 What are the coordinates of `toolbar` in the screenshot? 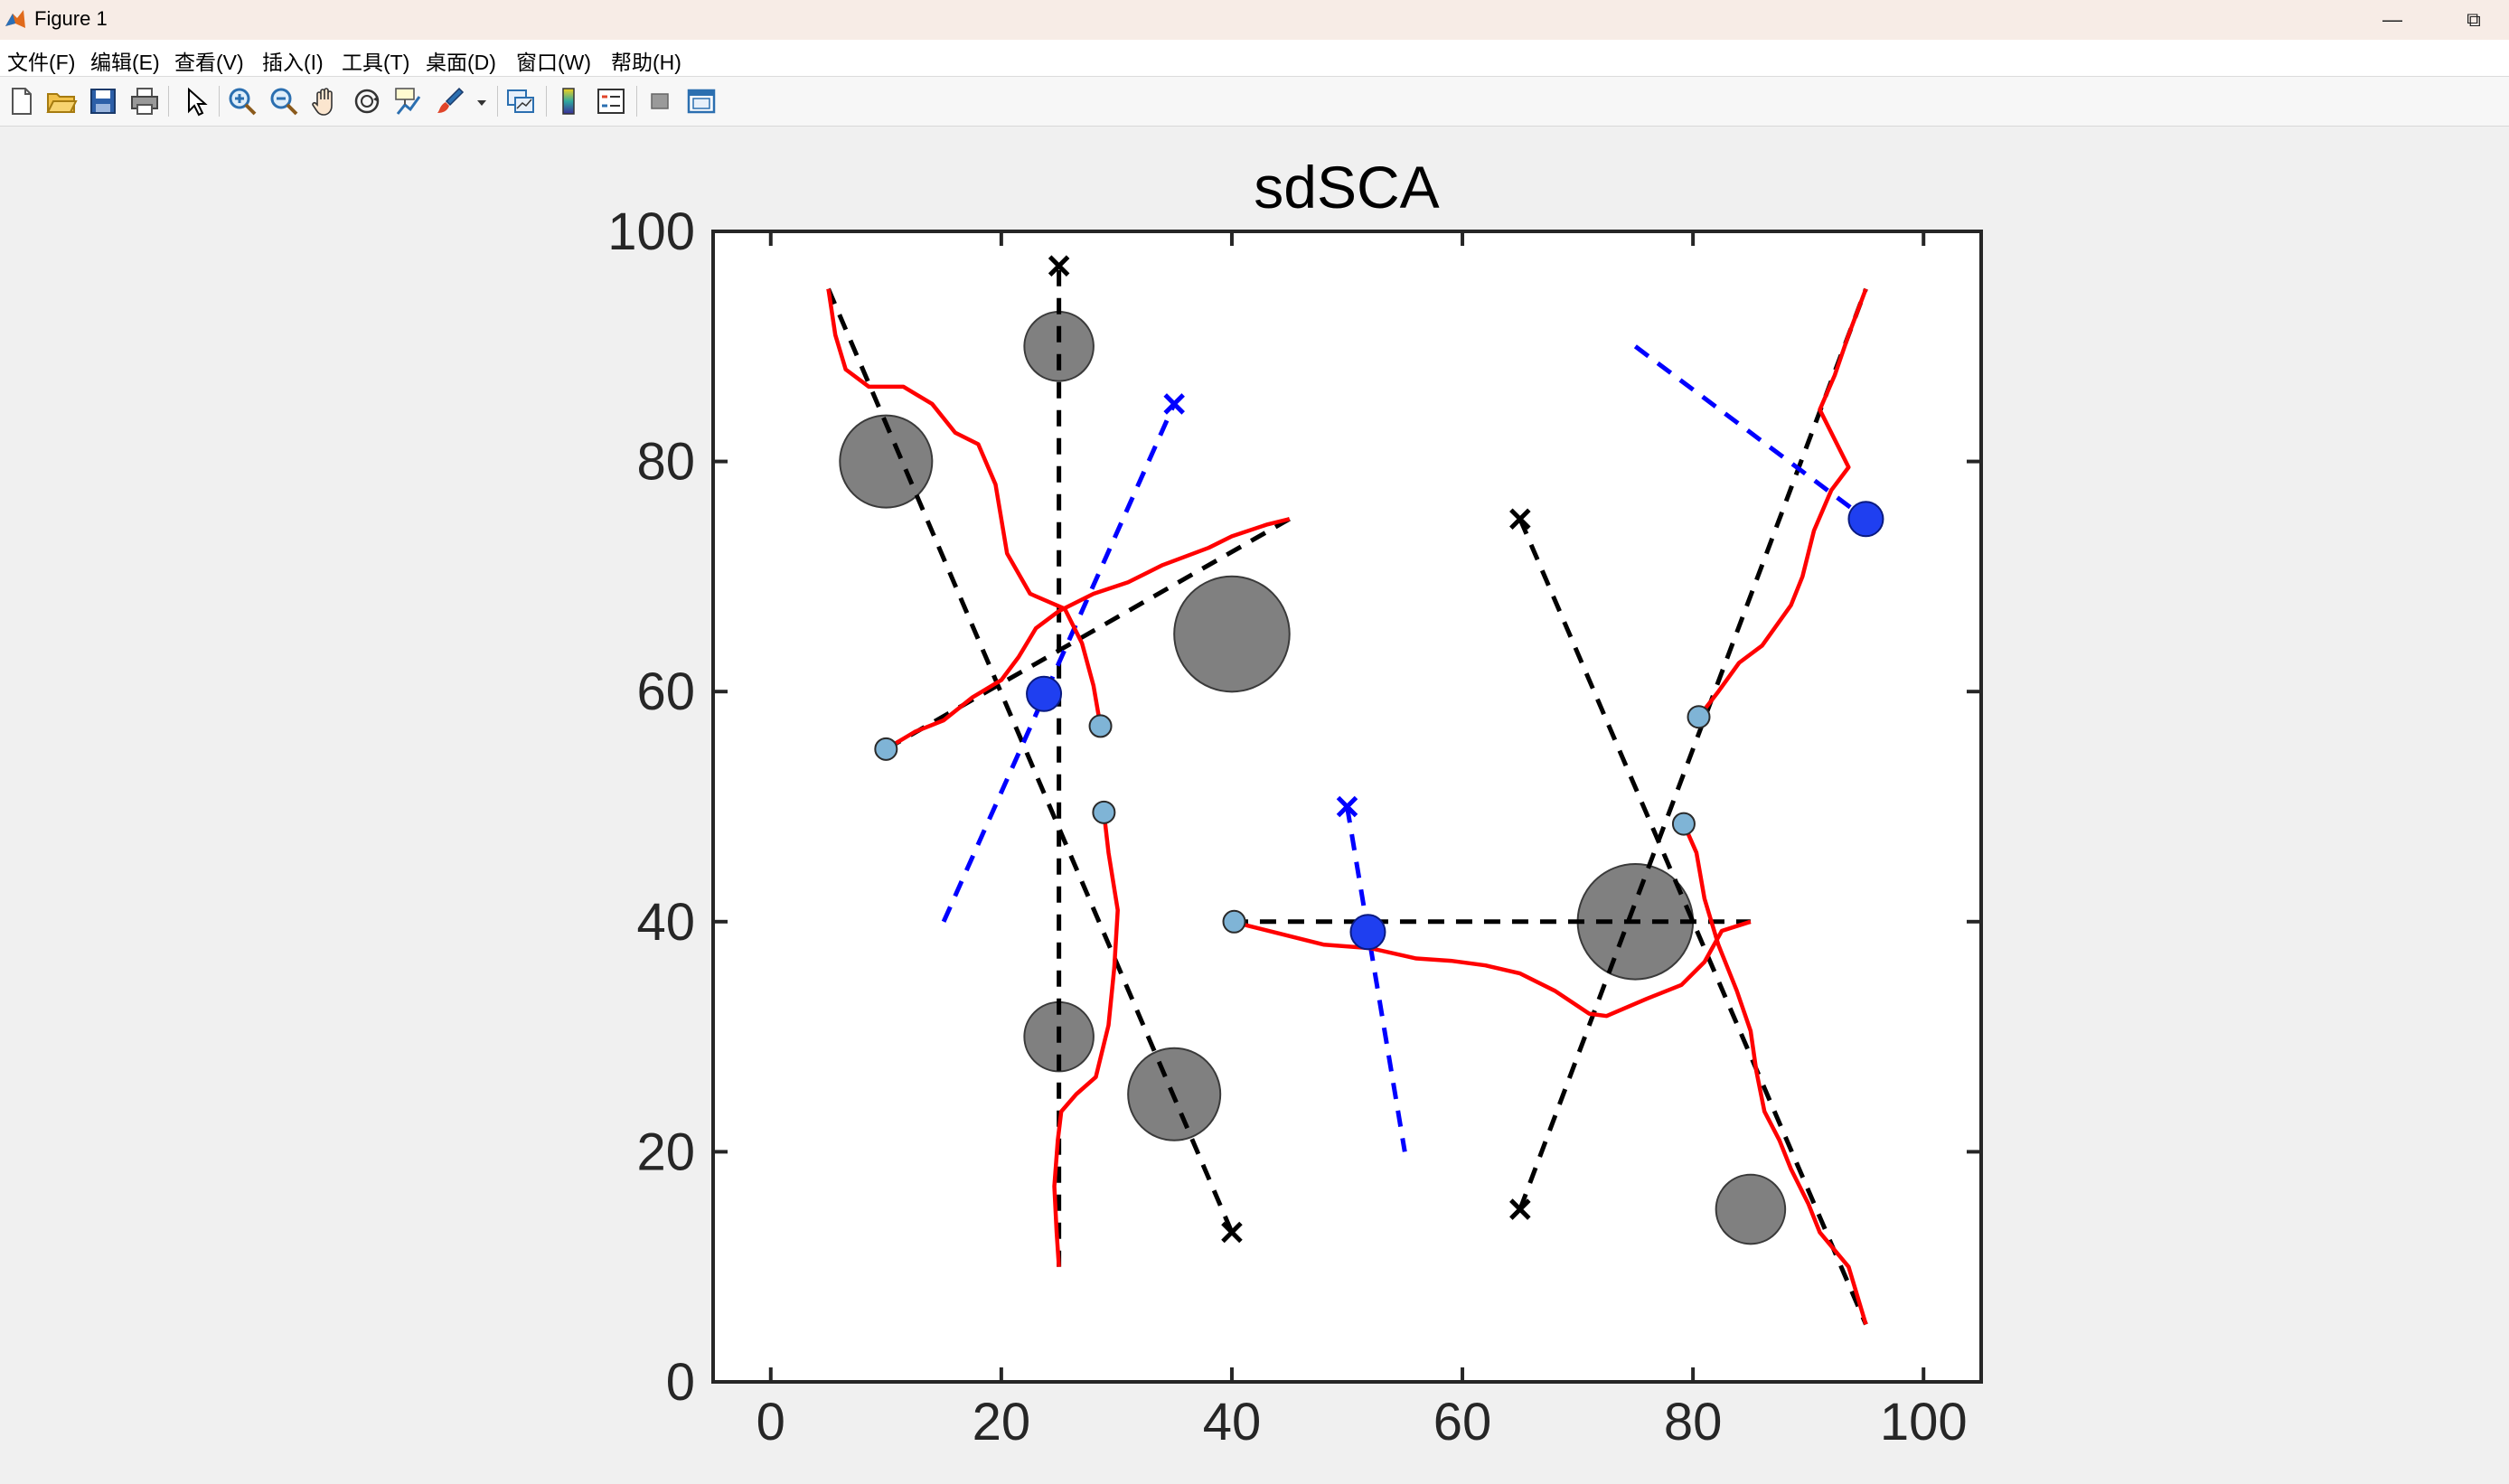 It's located at (1254, 102).